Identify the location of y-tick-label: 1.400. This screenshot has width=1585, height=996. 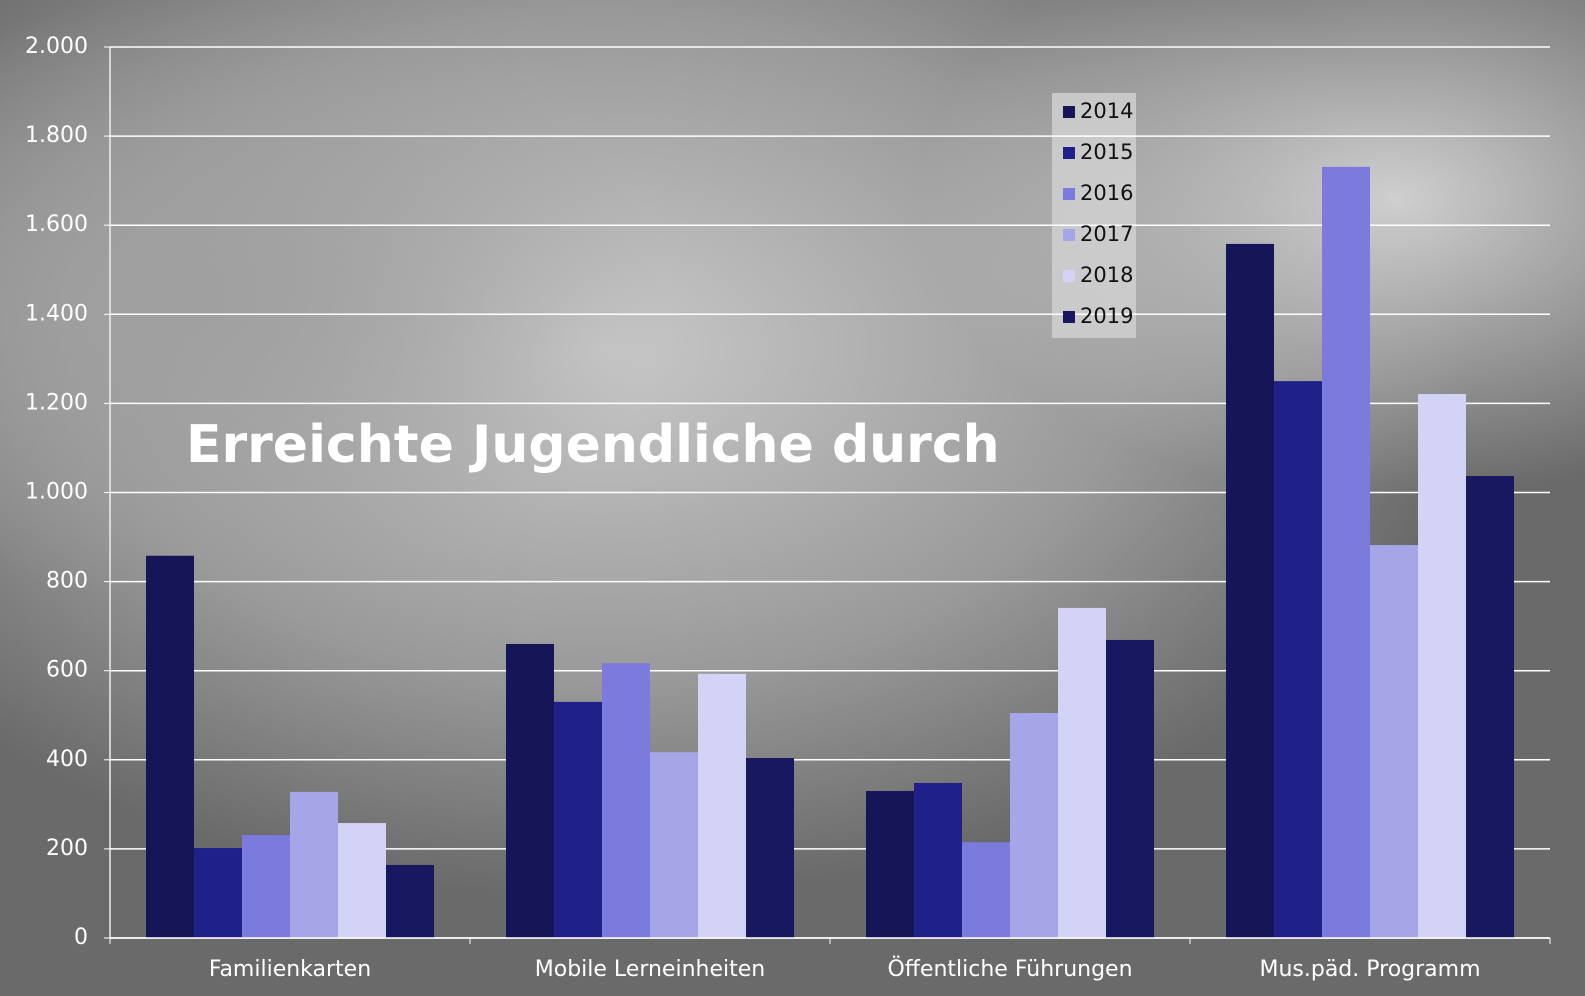
(56, 313).